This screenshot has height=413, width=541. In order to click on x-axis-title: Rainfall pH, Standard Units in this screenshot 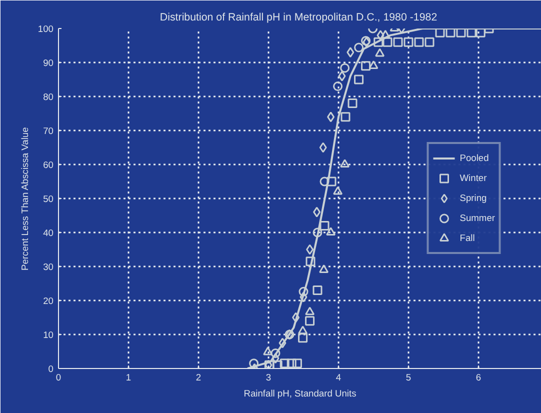, I will do `click(300, 393)`.